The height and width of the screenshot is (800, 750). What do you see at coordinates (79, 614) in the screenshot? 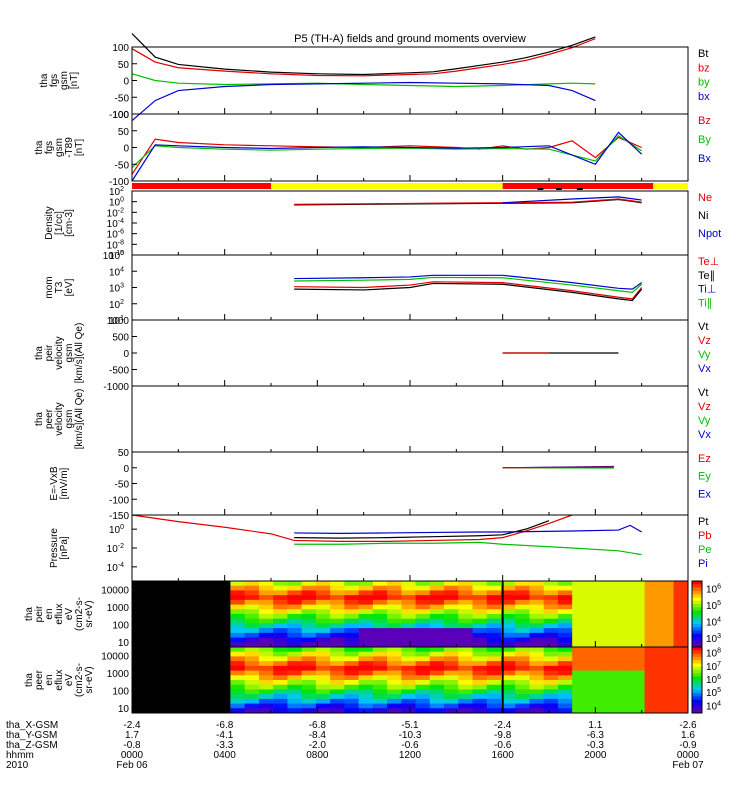
I see `y-axis-label: (cm2-s-` at bounding box center [79, 614].